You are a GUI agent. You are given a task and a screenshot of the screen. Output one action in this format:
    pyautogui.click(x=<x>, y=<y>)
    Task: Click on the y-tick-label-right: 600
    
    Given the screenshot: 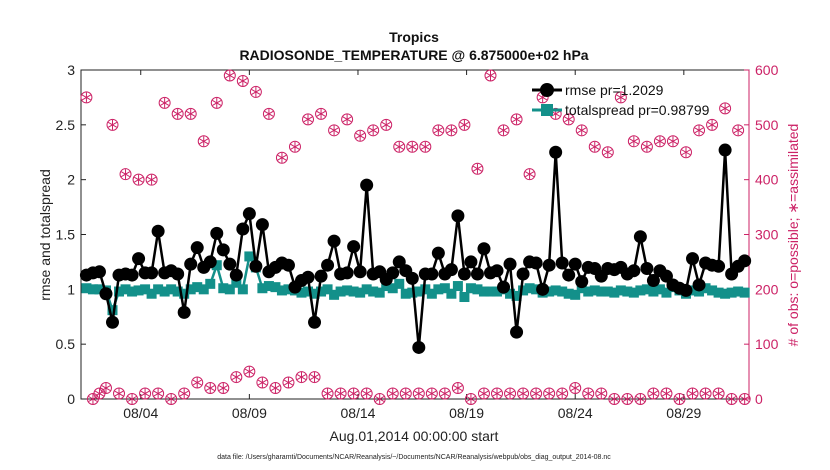 What is the action you would take?
    pyautogui.click(x=767, y=70)
    